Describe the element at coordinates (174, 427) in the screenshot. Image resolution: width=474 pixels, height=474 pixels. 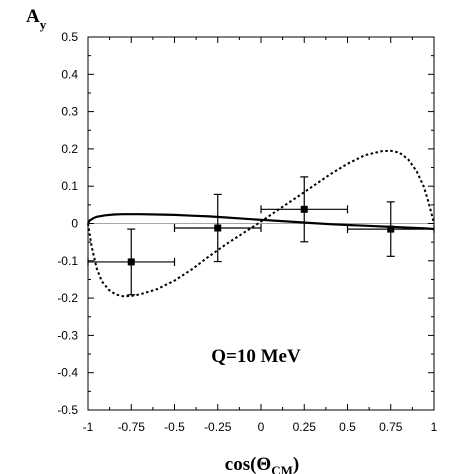
I see `x-tick-label: -0.5` at that location.